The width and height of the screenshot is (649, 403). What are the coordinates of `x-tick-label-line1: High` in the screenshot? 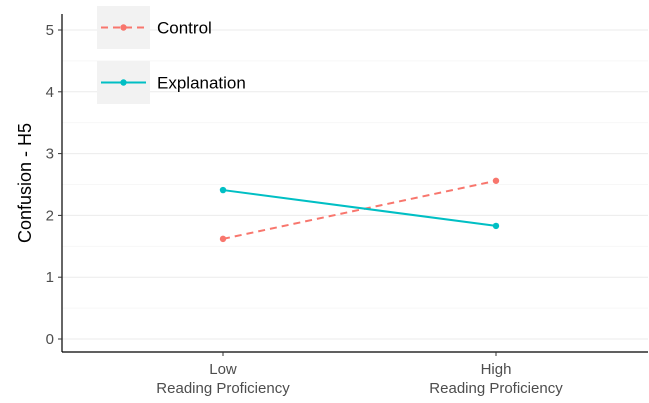 It's located at (496, 369).